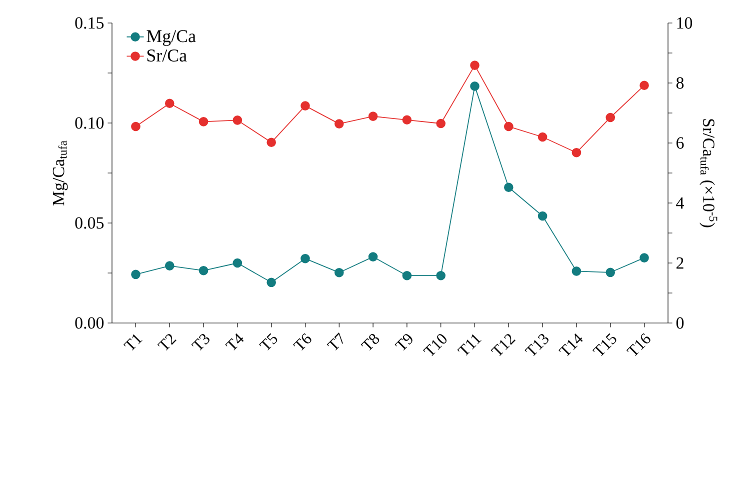 Image resolution: width=752 pixels, height=496 pixels. What do you see at coordinates (469, 345) in the screenshot?
I see `x-tick-label: T11` at bounding box center [469, 345].